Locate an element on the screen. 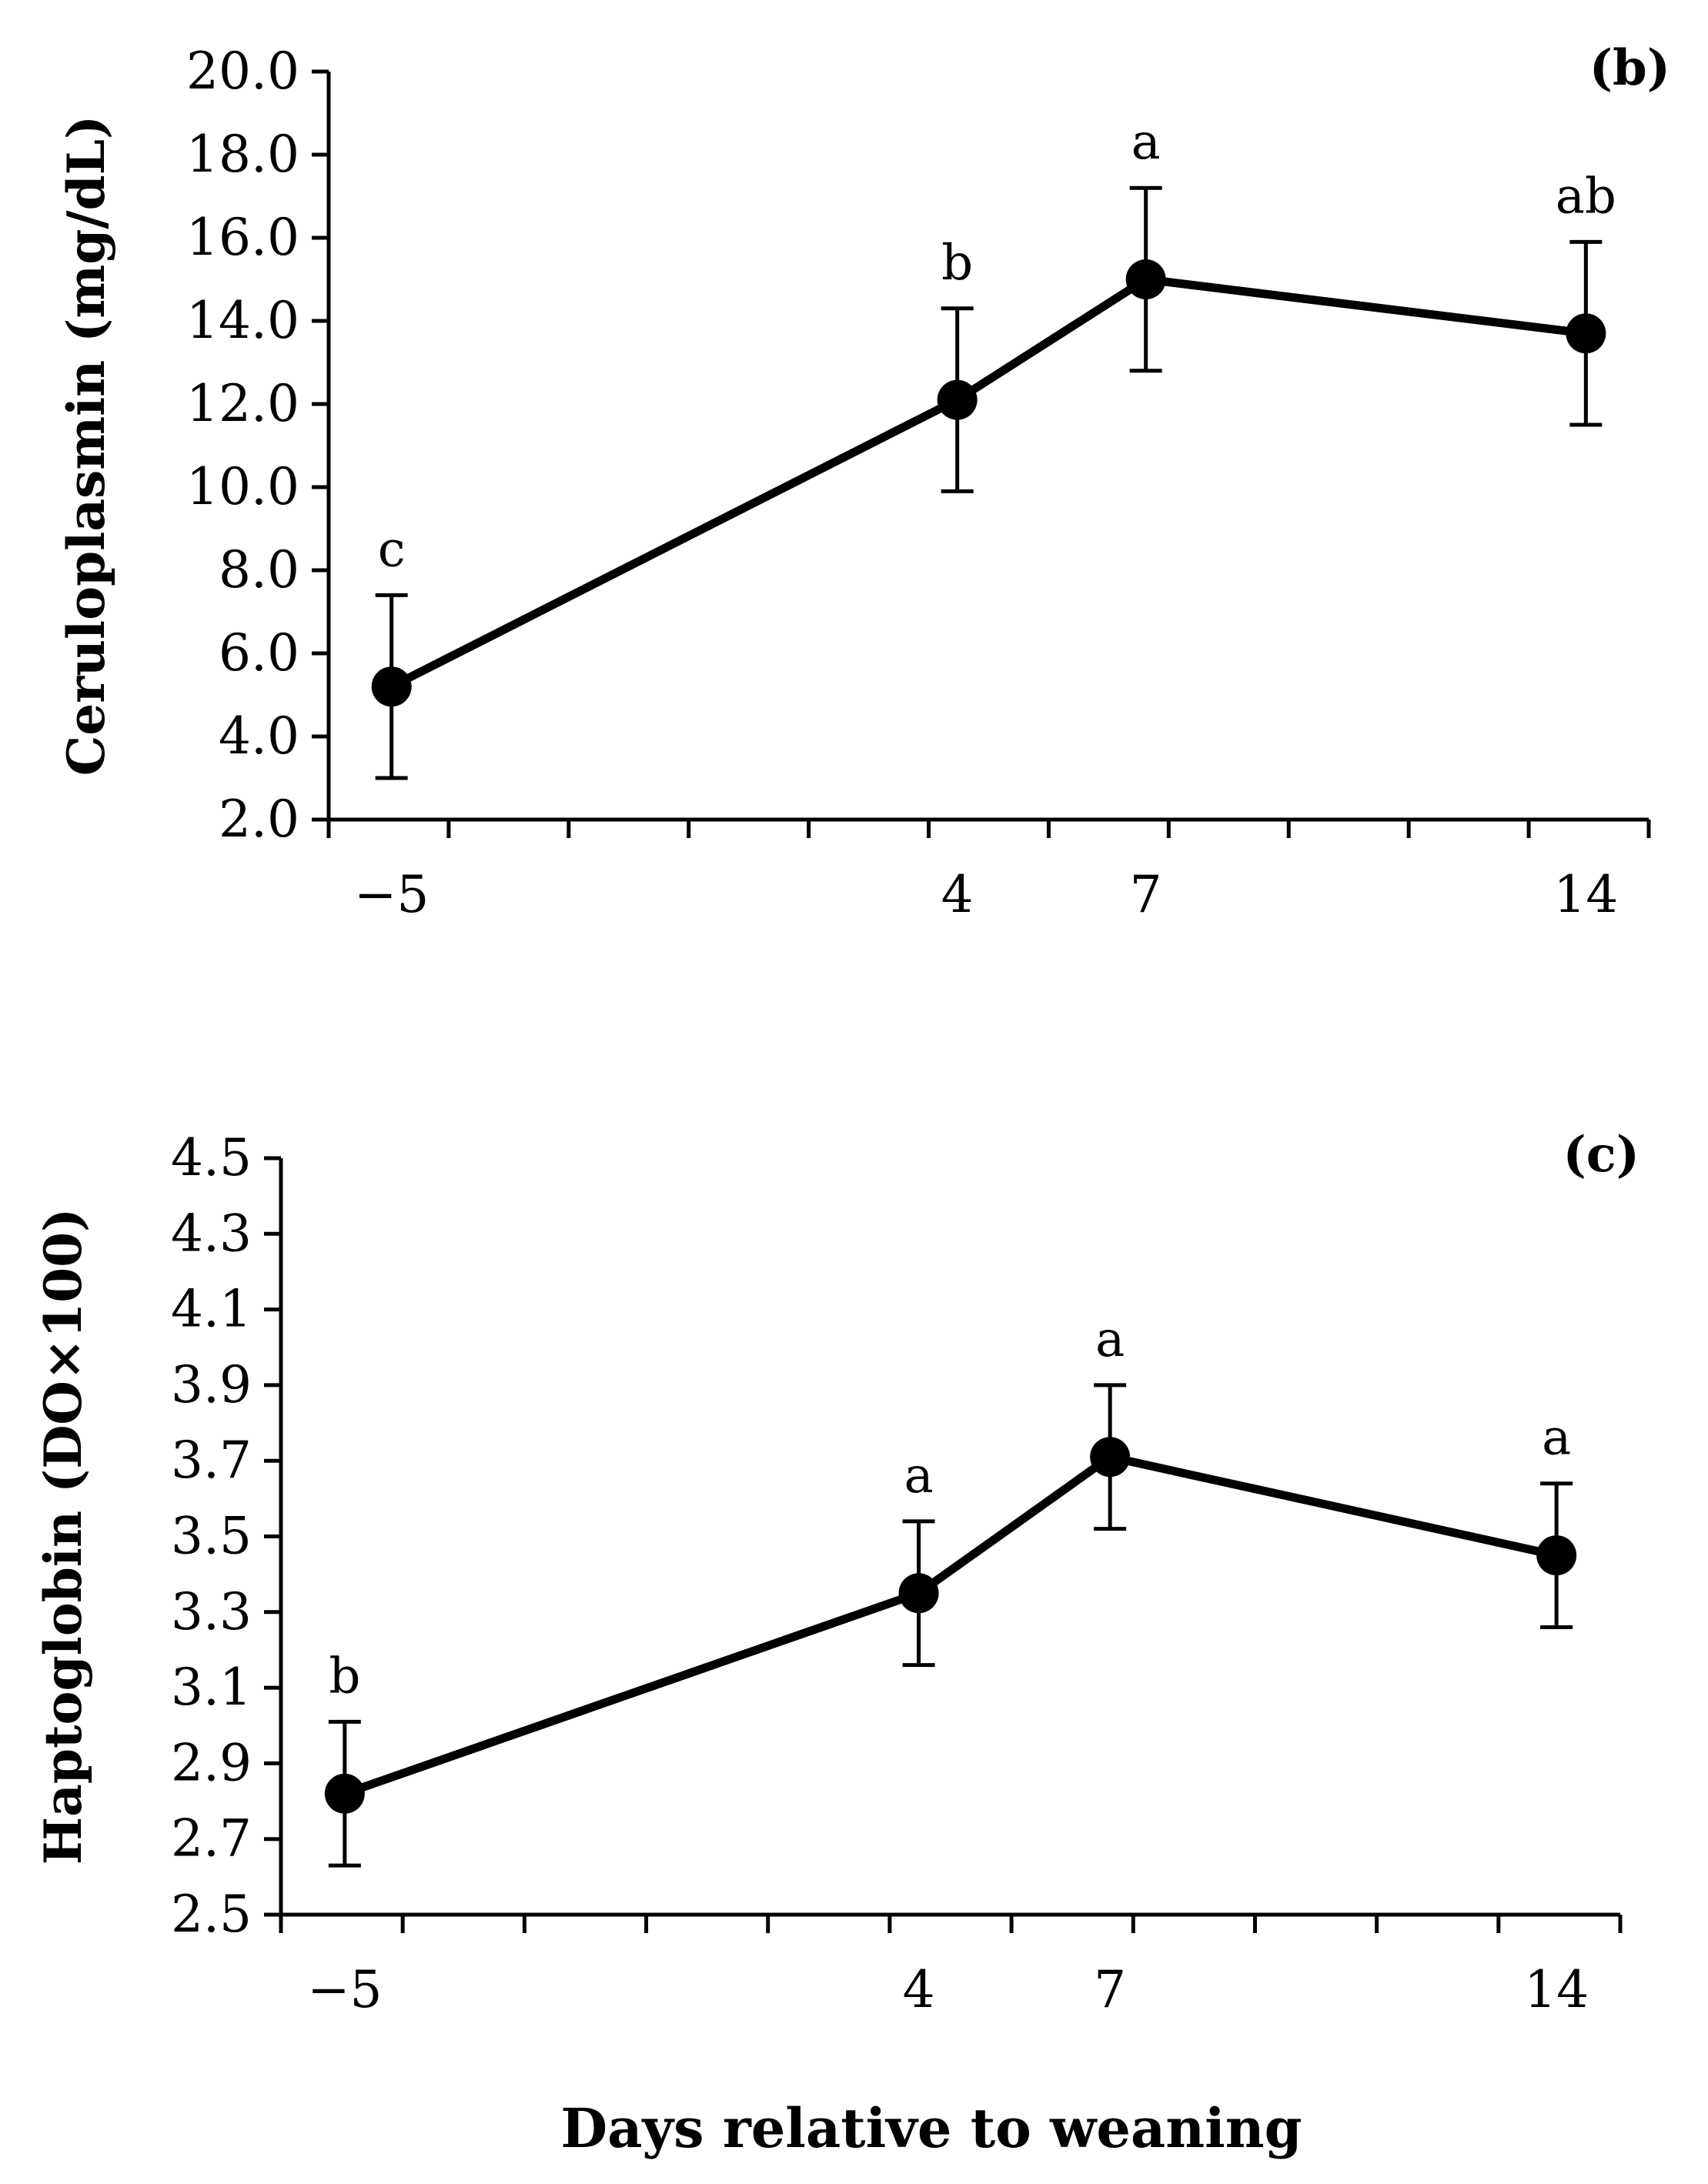  chart-0-y-tick-label: 18.0 is located at coordinates (242, 155).